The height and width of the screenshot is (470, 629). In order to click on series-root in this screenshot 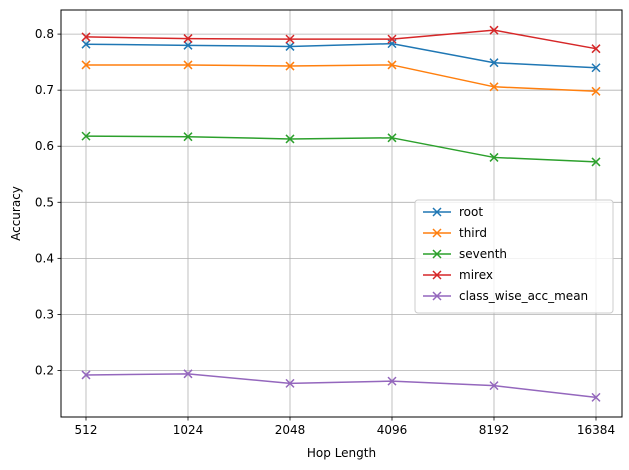, I will do `click(341, 56)`.